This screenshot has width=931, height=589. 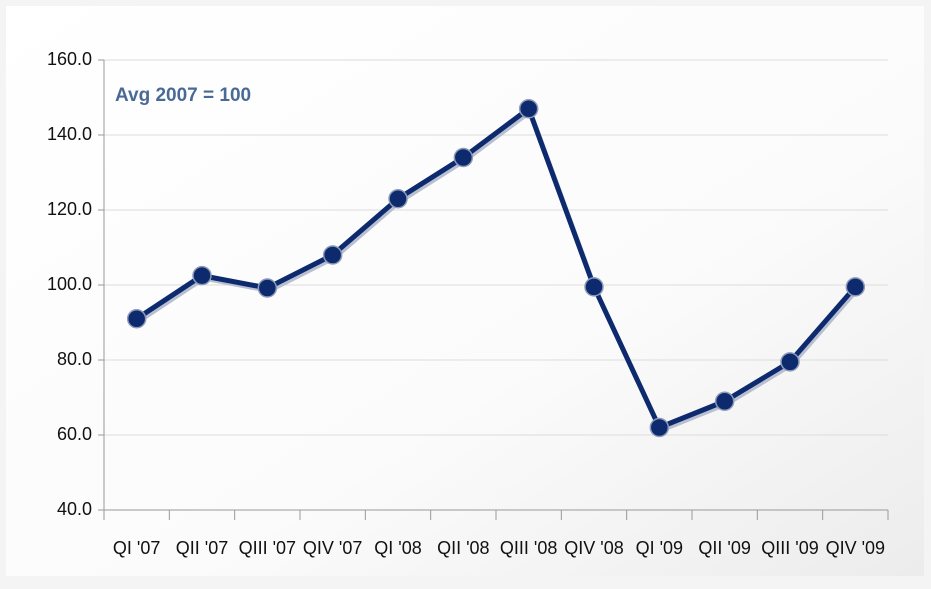 What do you see at coordinates (659, 548) in the screenshot?
I see `x-tick-label: QI '09` at bounding box center [659, 548].